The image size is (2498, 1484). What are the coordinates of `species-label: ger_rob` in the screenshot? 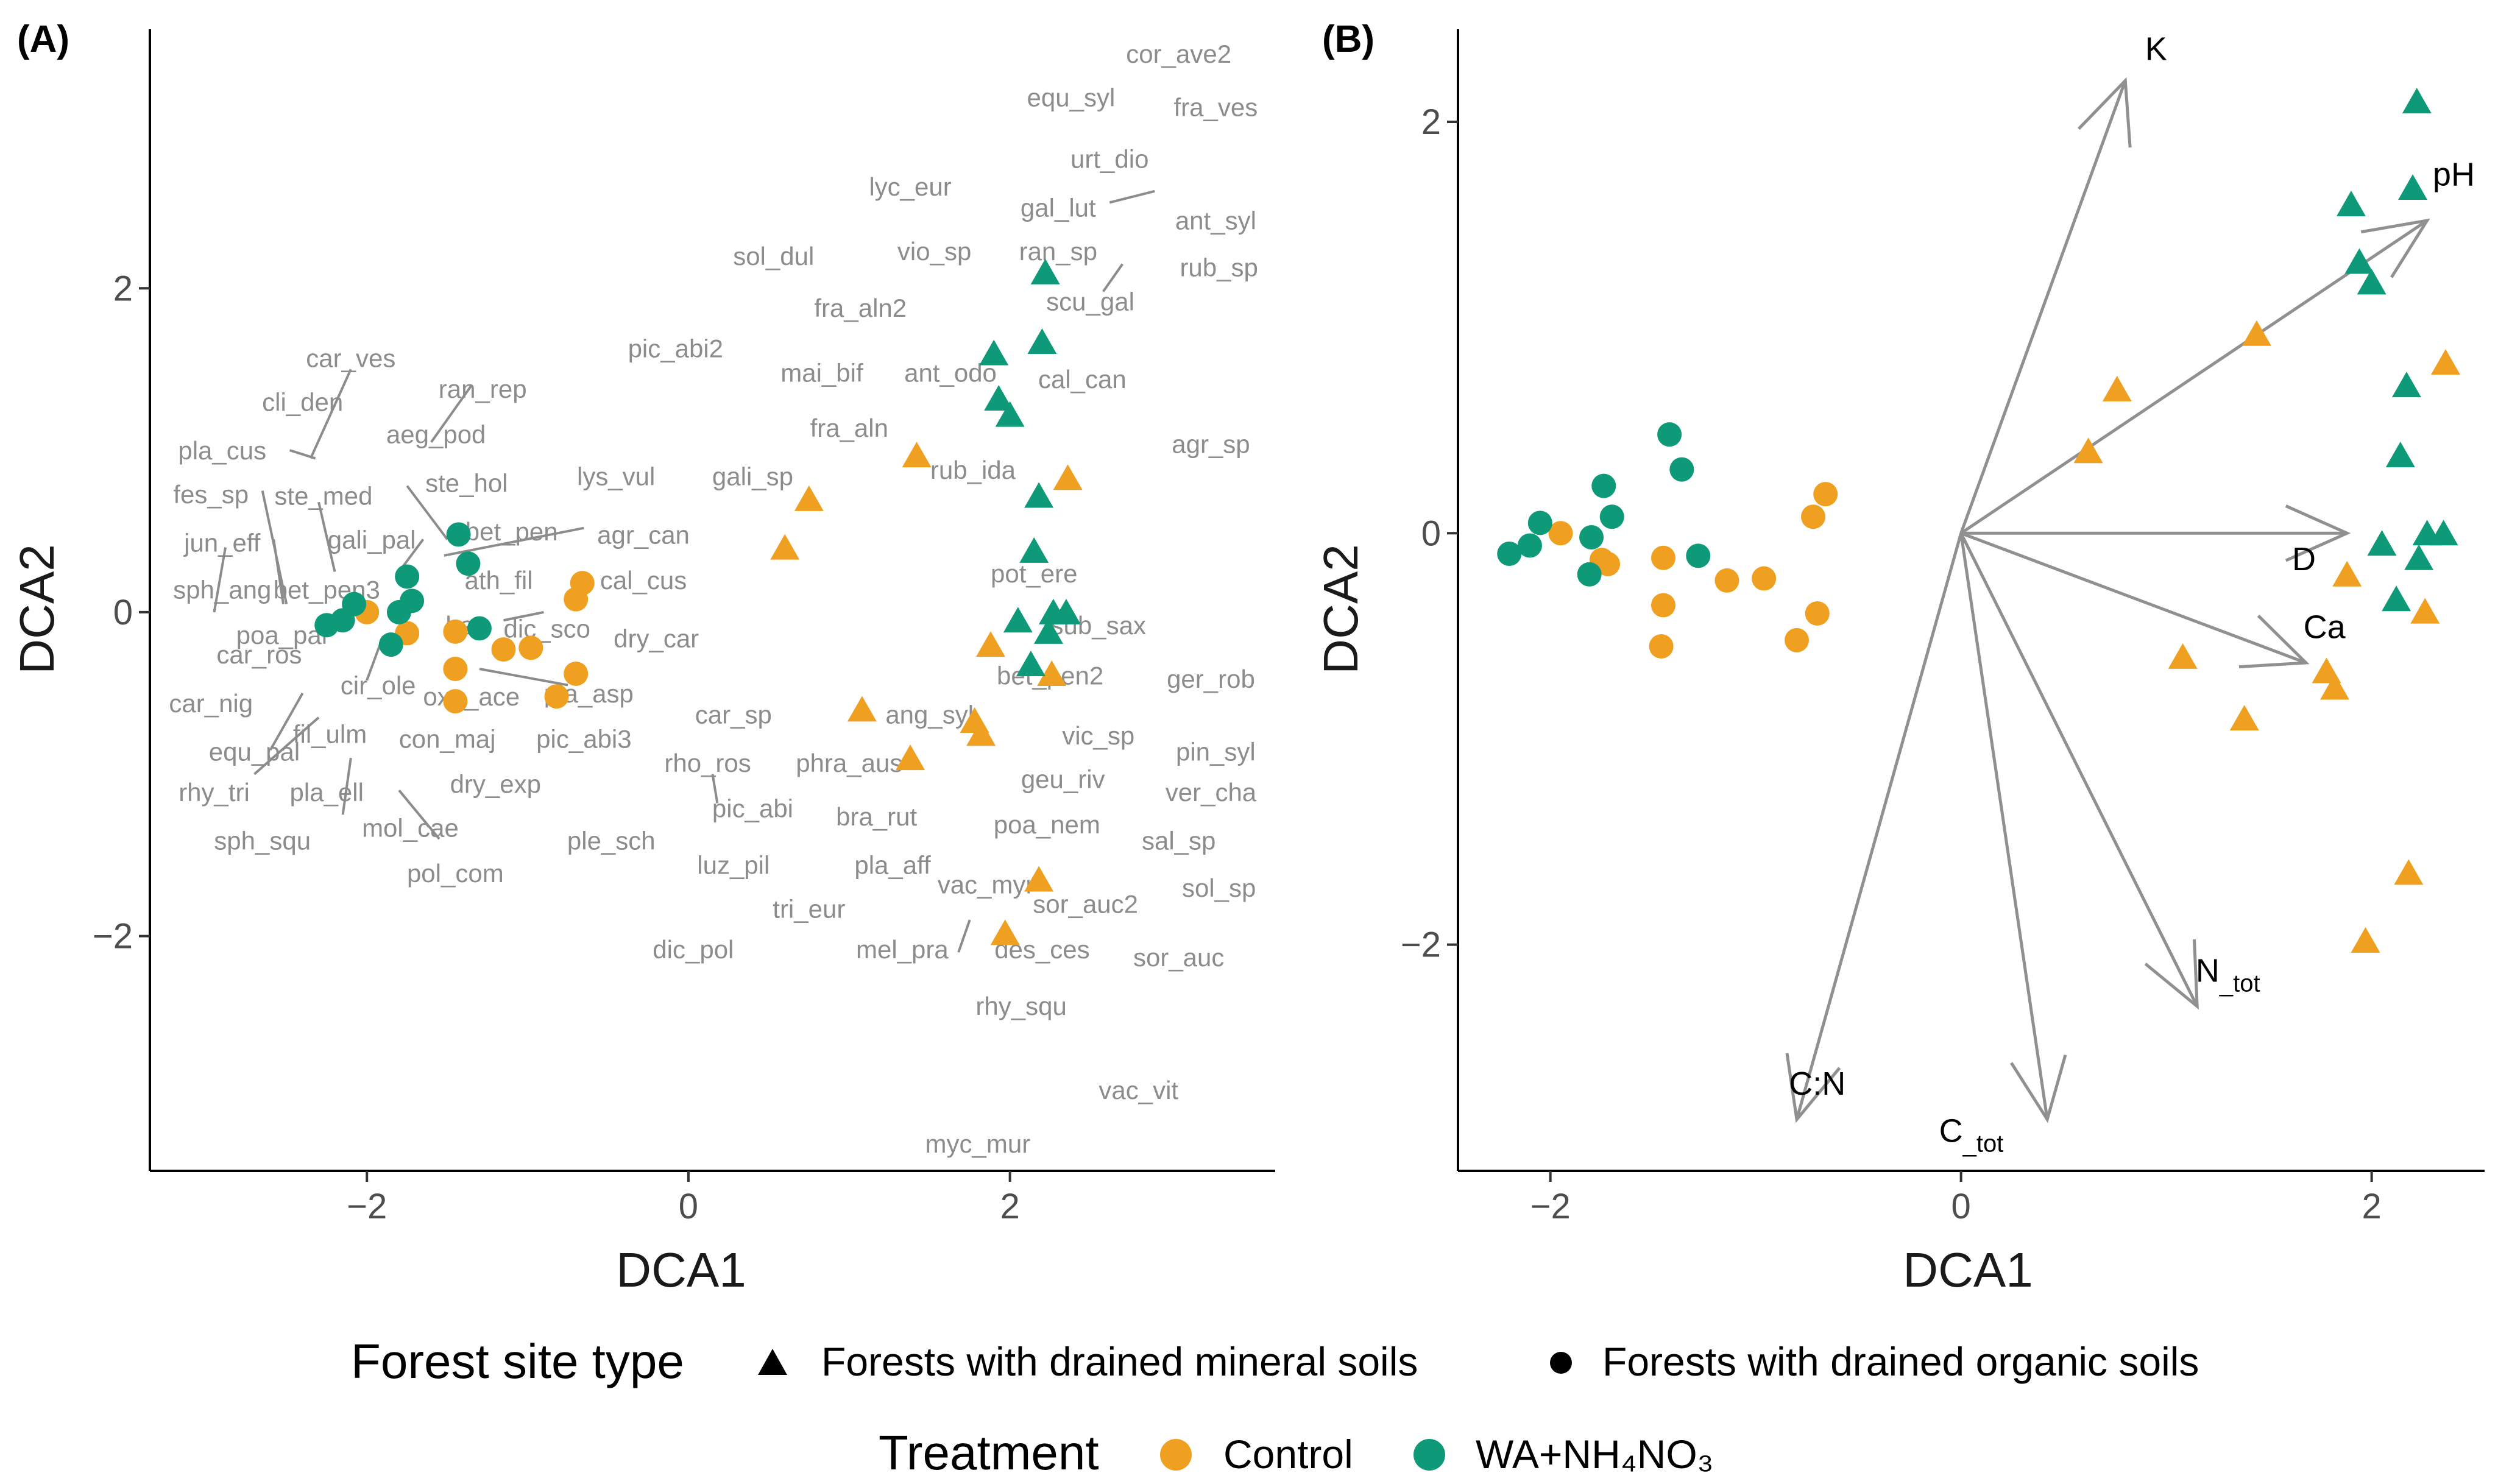 It's located at (1211, 679).